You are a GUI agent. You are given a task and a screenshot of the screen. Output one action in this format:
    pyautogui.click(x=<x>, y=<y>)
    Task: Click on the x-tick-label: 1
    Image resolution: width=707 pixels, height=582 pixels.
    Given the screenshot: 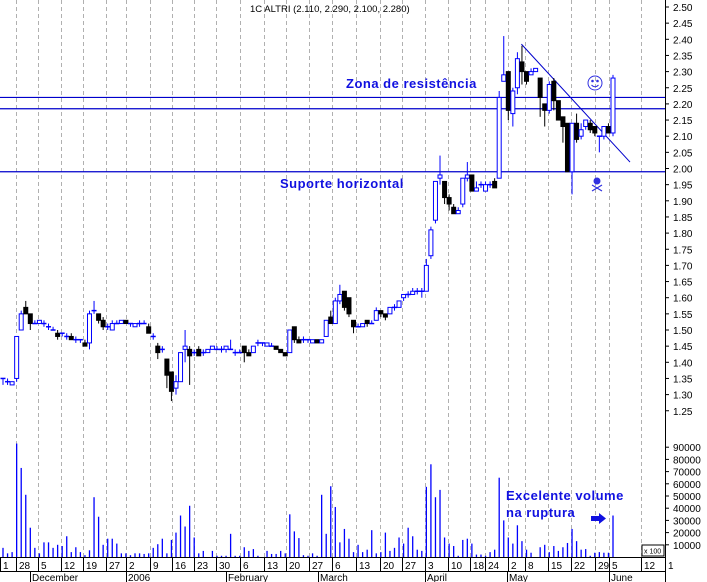 What is the action you would take?
    pyautogui.click(x=671, y=566)
    